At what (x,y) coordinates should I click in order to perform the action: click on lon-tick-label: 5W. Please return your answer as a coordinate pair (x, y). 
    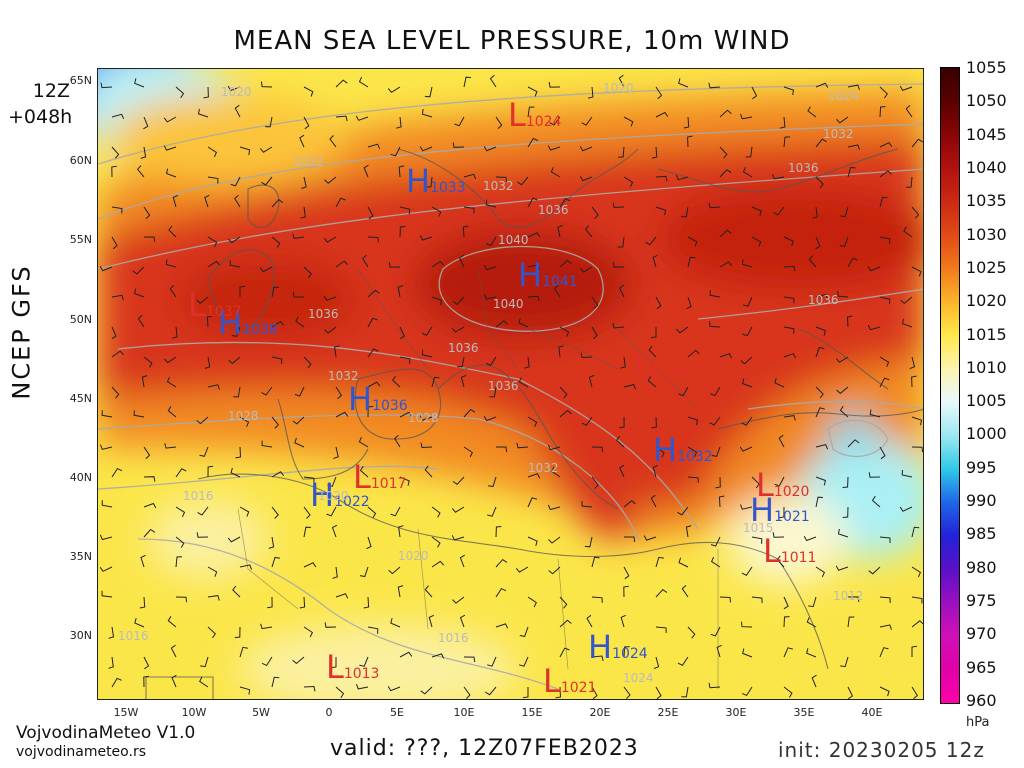
    Looking at the image, I should click on (261, 712).